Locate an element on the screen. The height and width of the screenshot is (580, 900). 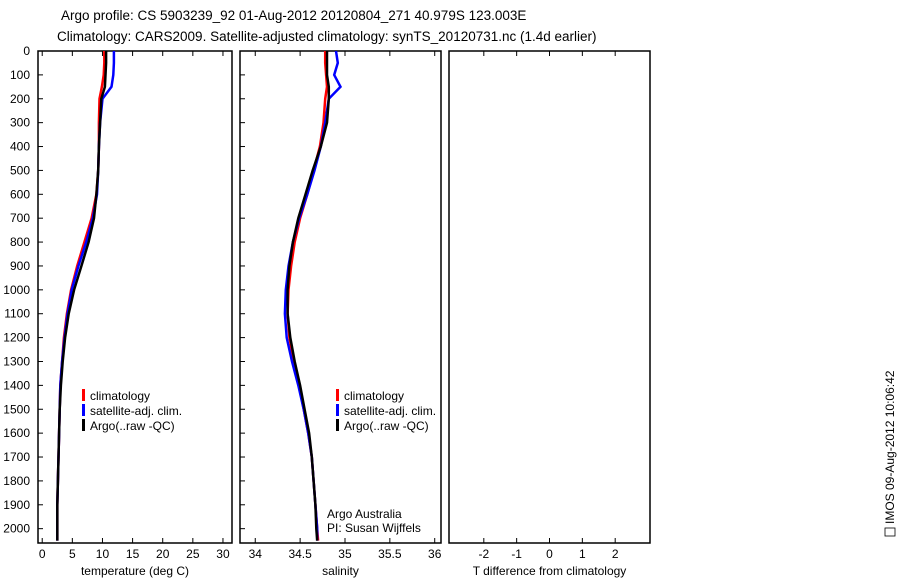
y-tick-label: 1700 is located at coordinates (16, 457).